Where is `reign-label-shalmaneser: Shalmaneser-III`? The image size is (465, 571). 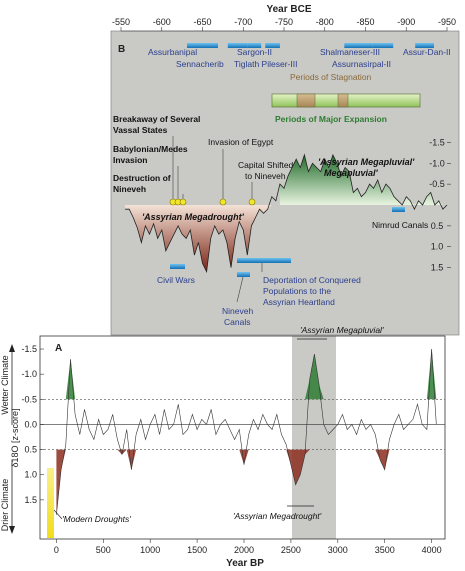 reign-label-shalmaneser: Shalmaneser-III is located at coordinates (350, 52).